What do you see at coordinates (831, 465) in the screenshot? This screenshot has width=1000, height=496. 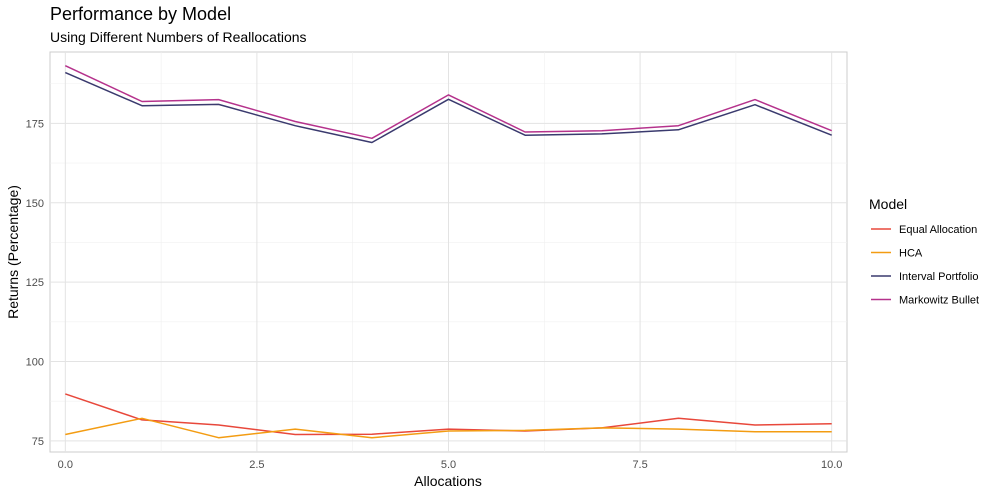 I see `x-tick-label: 10.0` at bounding box center [831, 465].